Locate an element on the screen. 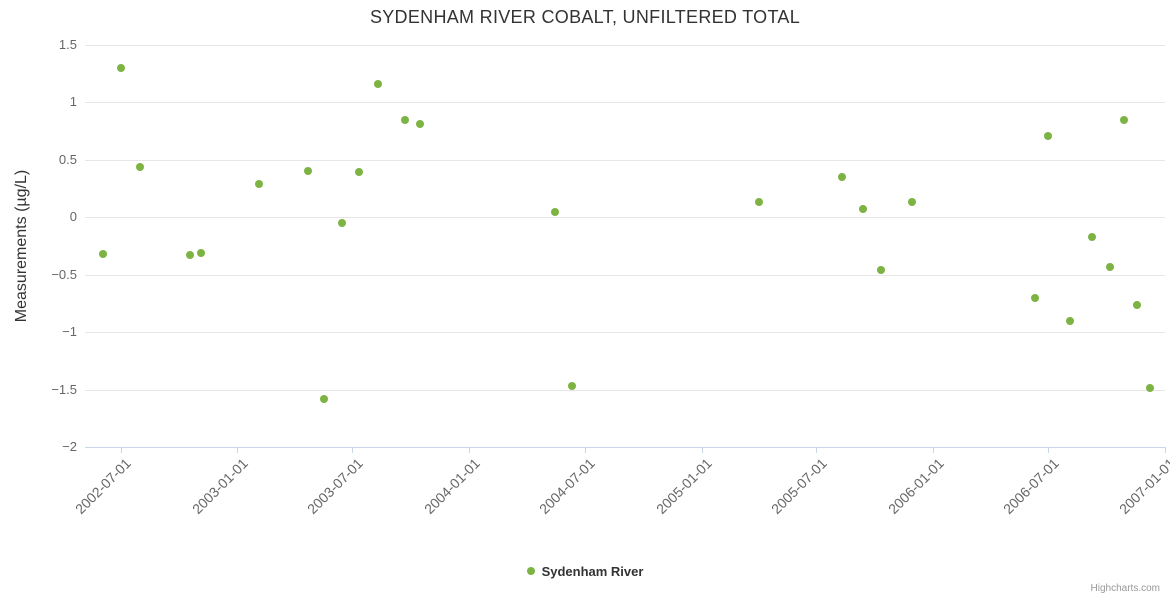  x-axis-tick-label: 2006-07-01 is located at coordinates (1030, 486).